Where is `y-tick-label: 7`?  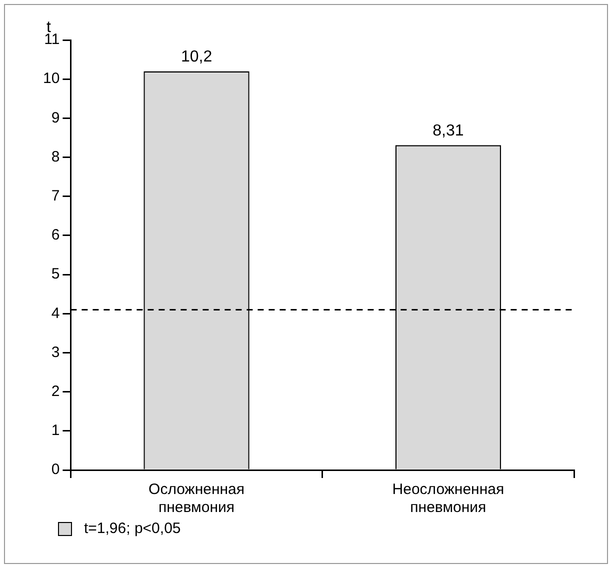 y-tick-label: 7 is located at coordinates (55, 196).